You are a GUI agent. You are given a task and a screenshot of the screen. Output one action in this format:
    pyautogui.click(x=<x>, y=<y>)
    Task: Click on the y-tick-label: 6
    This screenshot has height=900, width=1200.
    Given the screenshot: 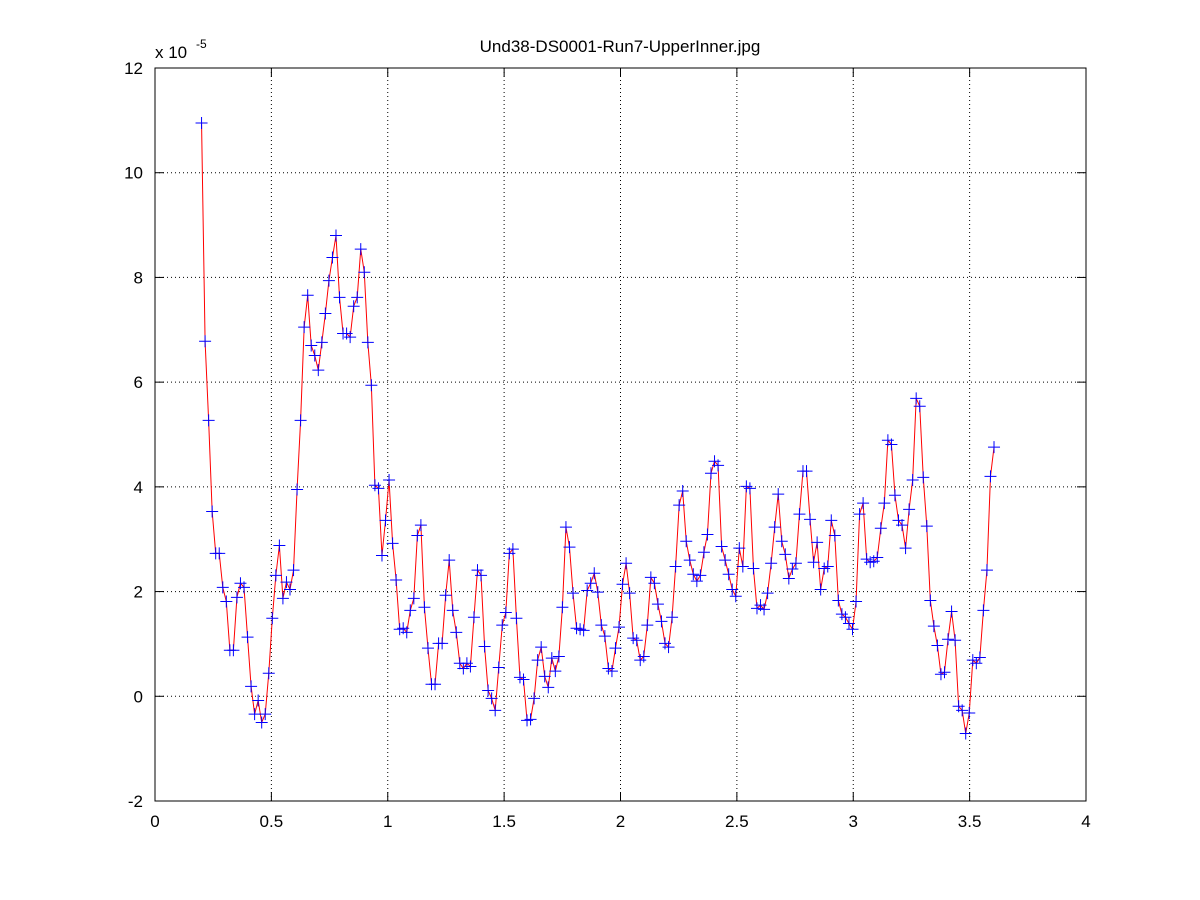 What is the action you would take?
    pyautogui.click(x=138, y=382)
    